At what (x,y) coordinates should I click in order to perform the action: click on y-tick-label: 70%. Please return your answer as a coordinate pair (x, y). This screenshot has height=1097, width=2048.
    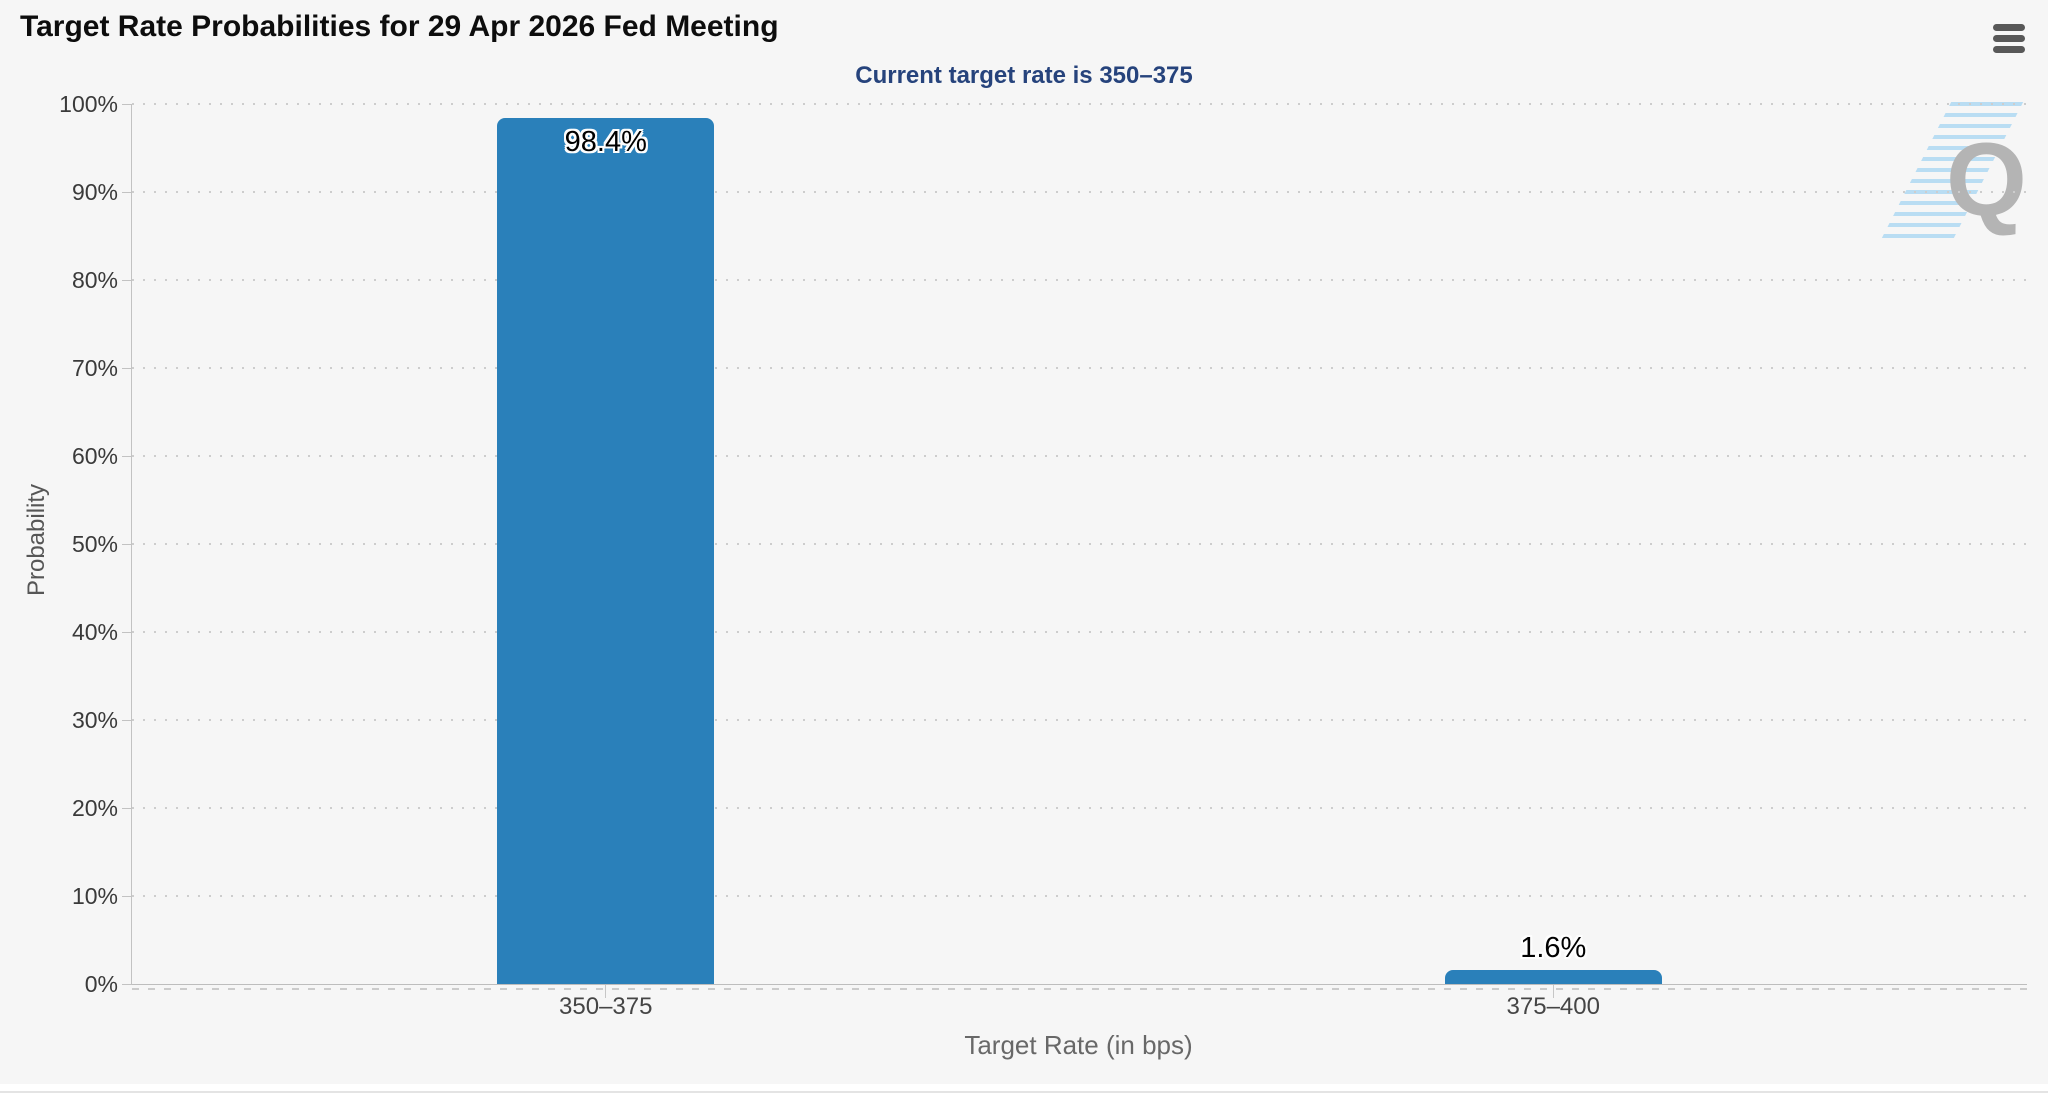
    Looking at the image, I should click on (94, 368).